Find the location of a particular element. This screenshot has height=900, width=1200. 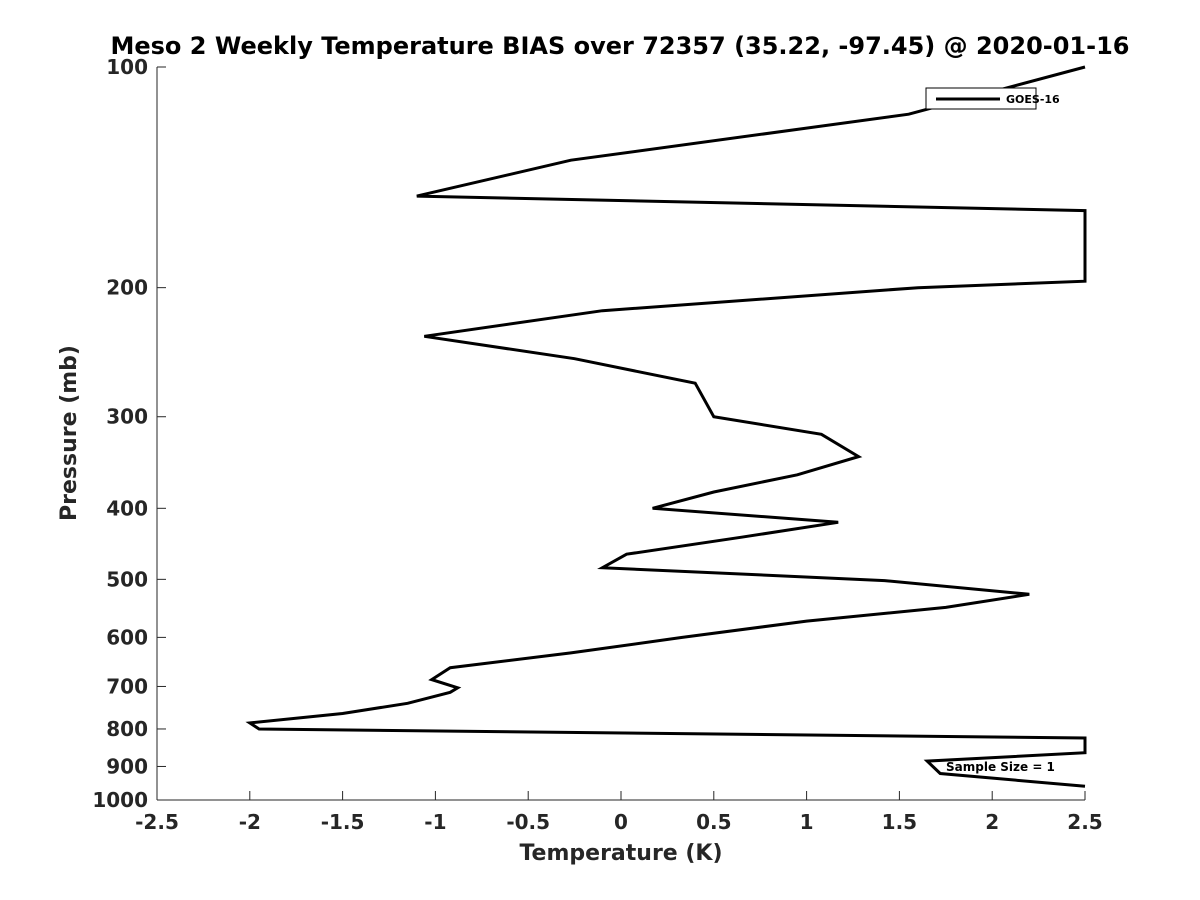

legend: GOES-16 is located at coordinates (992, 98).